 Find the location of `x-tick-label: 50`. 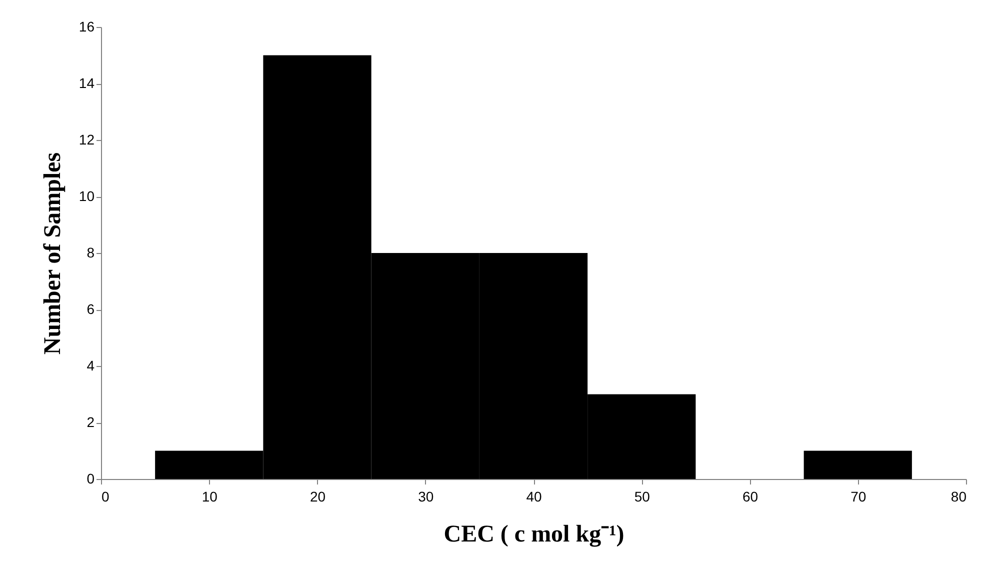

x-tick-label: 50 is located at coordinates (642, 496).